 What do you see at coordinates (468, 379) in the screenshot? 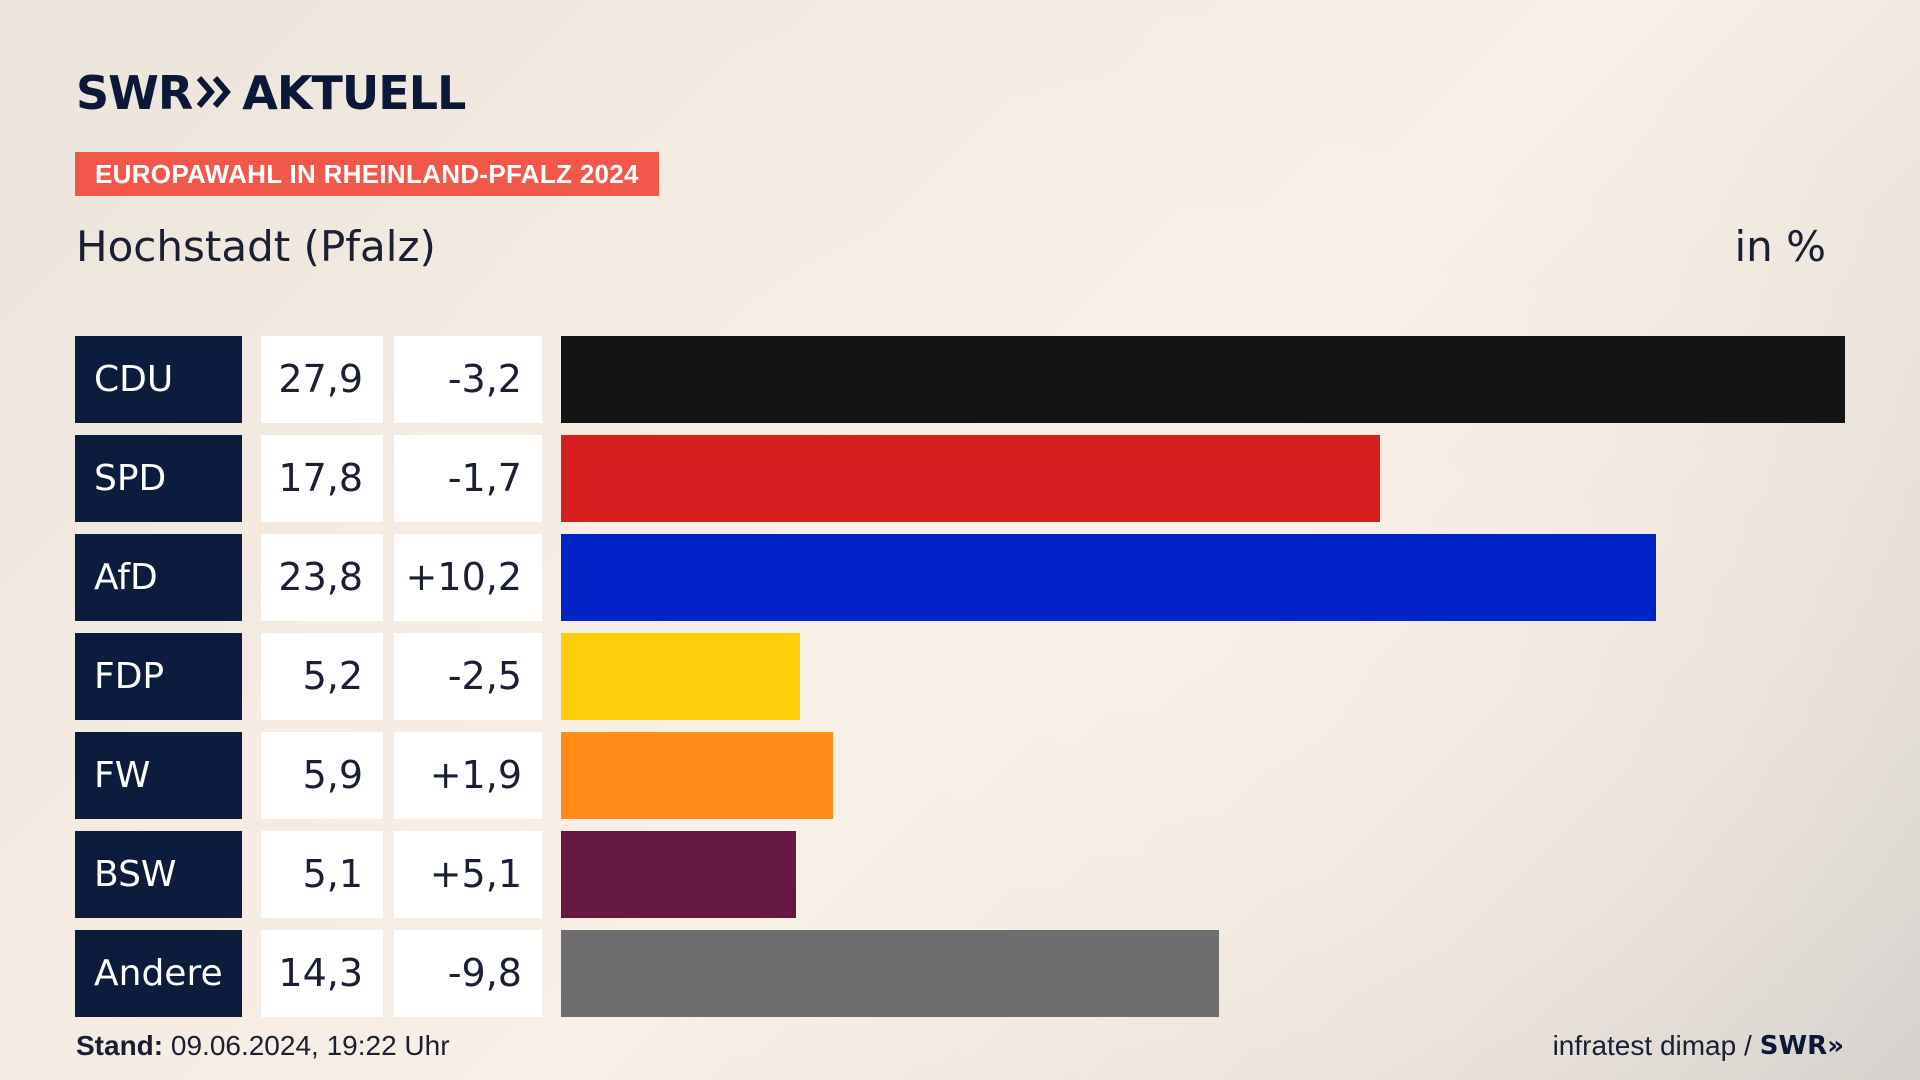
I see `change-label: -3,2` at bounding box center [468, 379].